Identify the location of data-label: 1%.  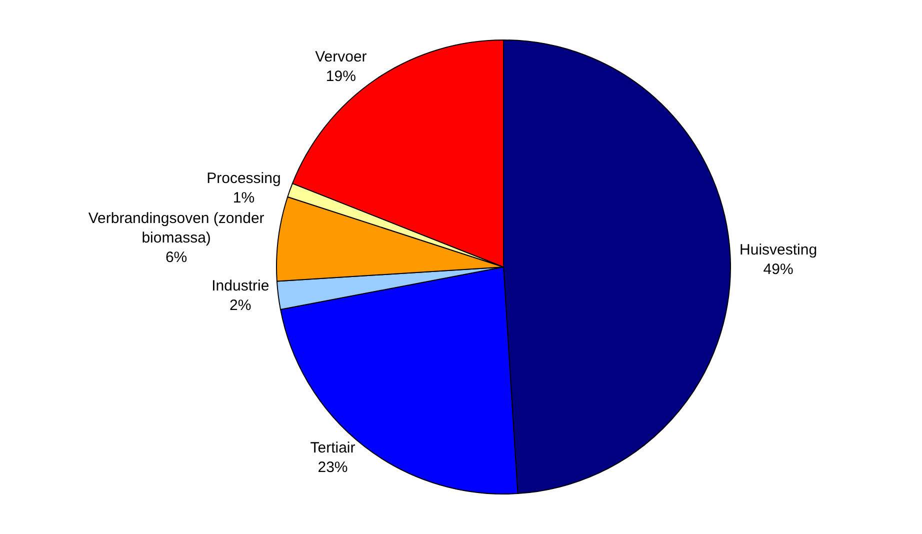
(243, 197).